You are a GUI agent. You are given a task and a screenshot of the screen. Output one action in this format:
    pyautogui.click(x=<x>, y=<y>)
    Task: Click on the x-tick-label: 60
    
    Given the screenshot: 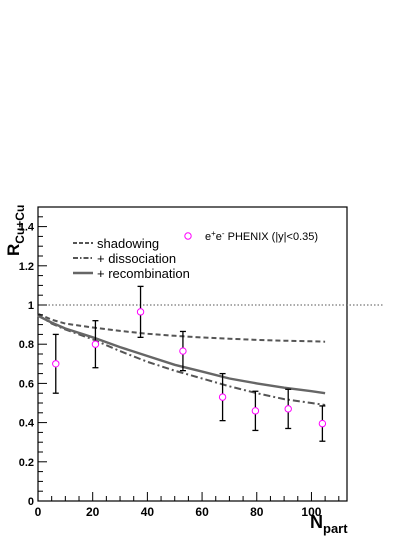 What is the action you would take?
    pyautogui.click(x=202, y=512)
    